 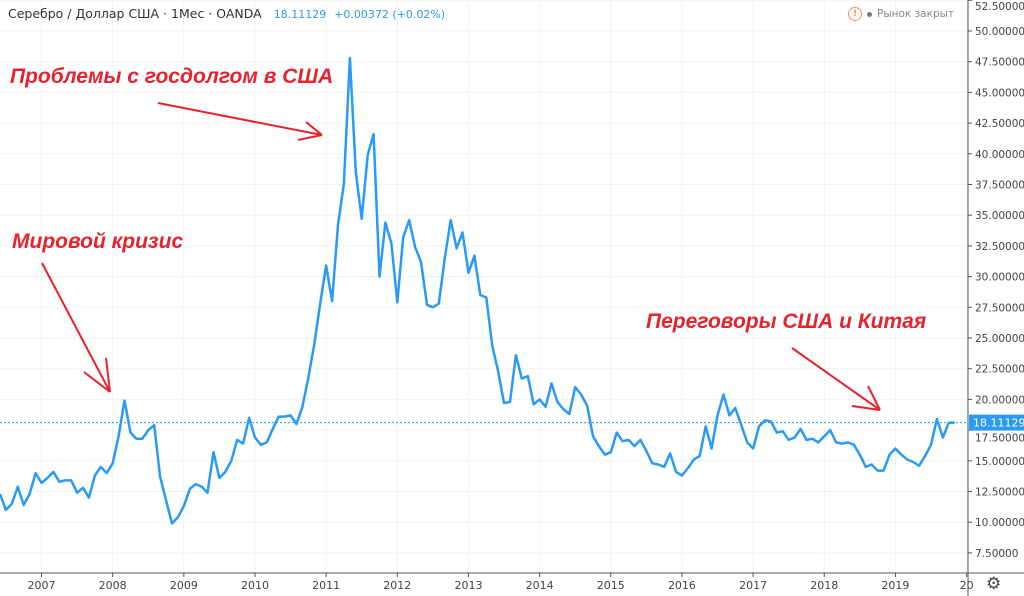 What do you see at coordinates (999, 439) in the screenshot?
I see `y-tick-label: 17.50000` at bounding box center [999, 439].